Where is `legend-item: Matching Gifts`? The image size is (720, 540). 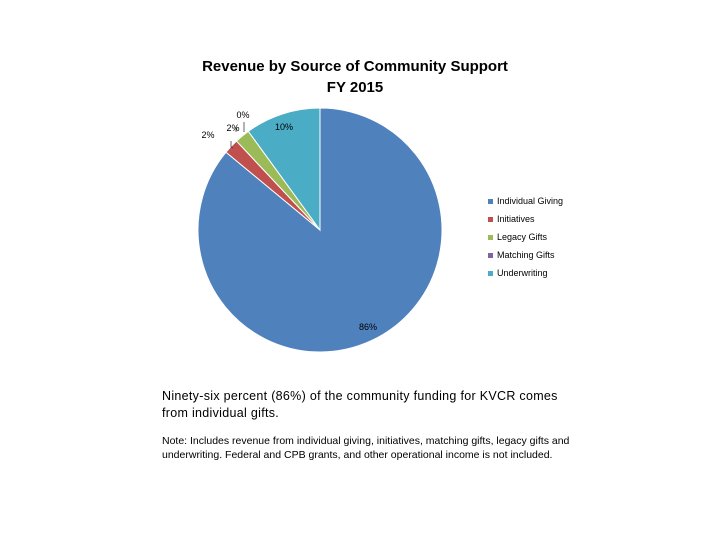
legend-item: Matching Gifts is located at coordinates (525, 255).